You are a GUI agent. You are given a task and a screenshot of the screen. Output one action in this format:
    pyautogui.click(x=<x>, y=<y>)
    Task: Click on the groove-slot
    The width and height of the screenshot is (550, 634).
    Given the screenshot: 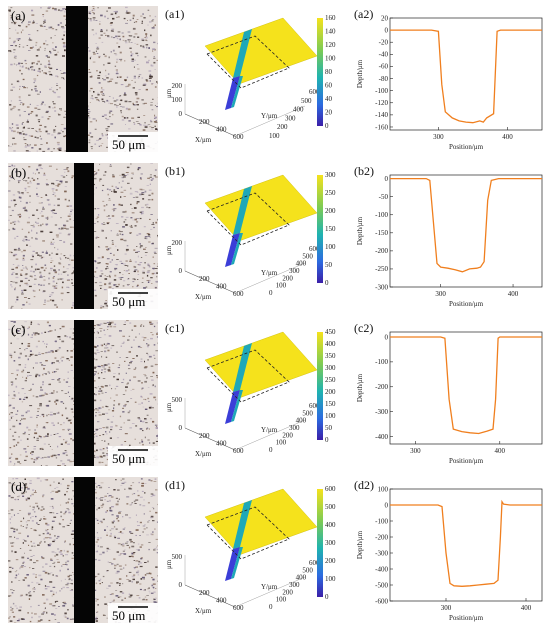 What is the action you would take?
    pyautogui.click(x=84, y=393)
    